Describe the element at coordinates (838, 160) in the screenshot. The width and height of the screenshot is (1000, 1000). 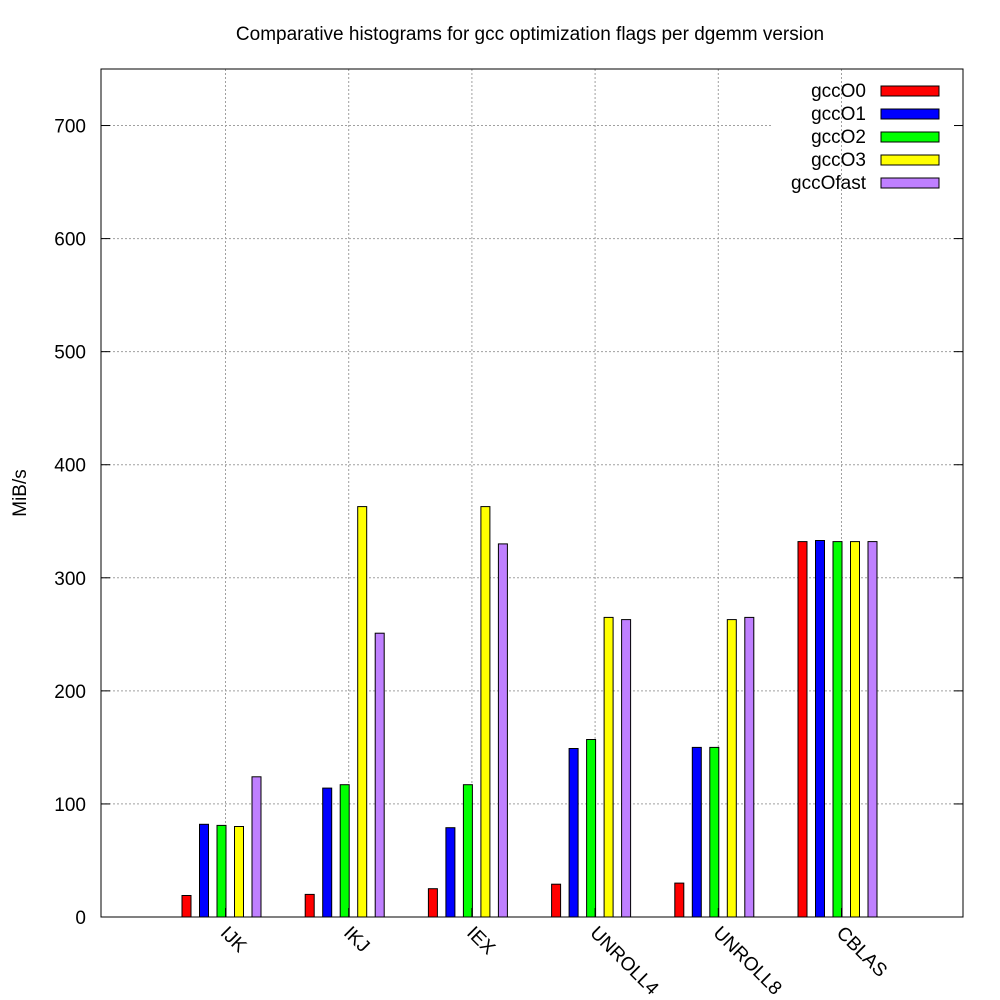
I see `legend-label: gccO3` at that location.